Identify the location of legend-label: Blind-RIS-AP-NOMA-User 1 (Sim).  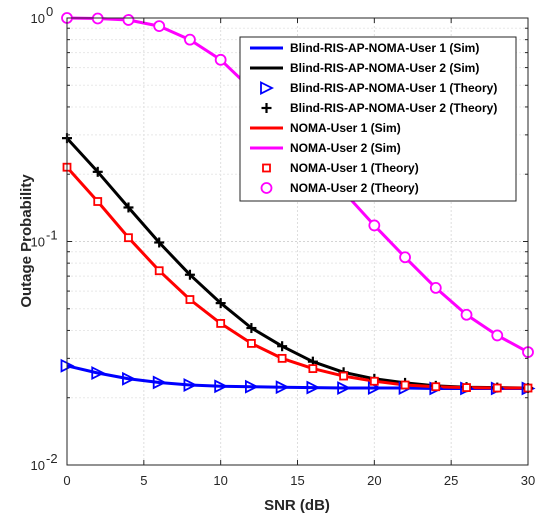
(384, 48).